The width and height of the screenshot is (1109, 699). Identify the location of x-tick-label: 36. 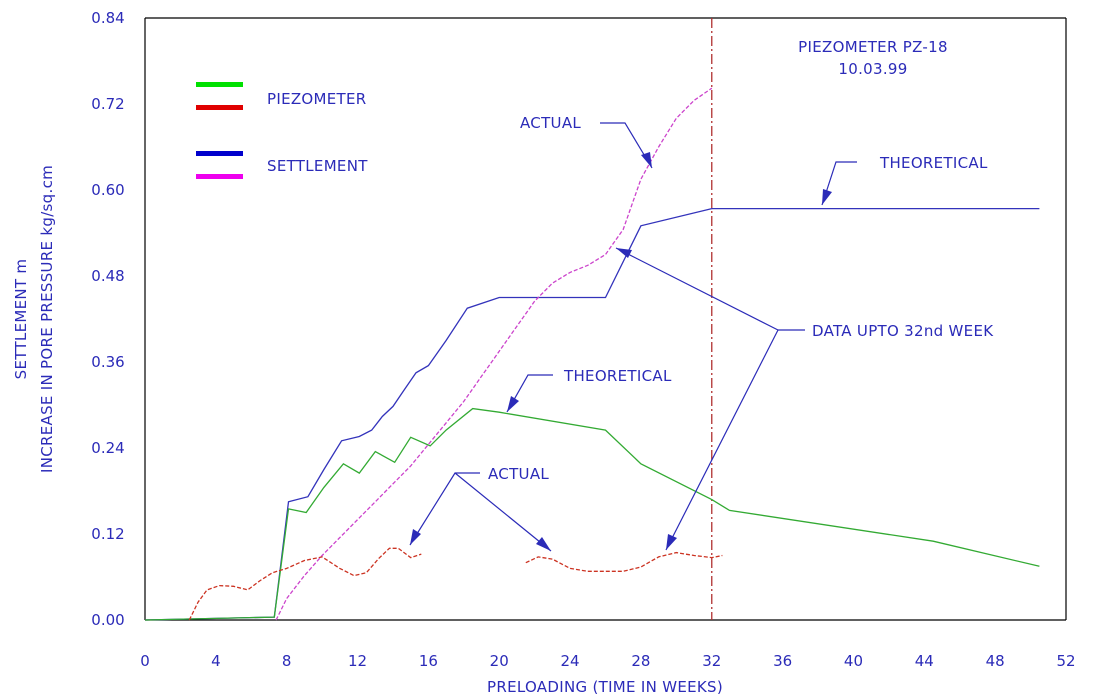
(782, 661).